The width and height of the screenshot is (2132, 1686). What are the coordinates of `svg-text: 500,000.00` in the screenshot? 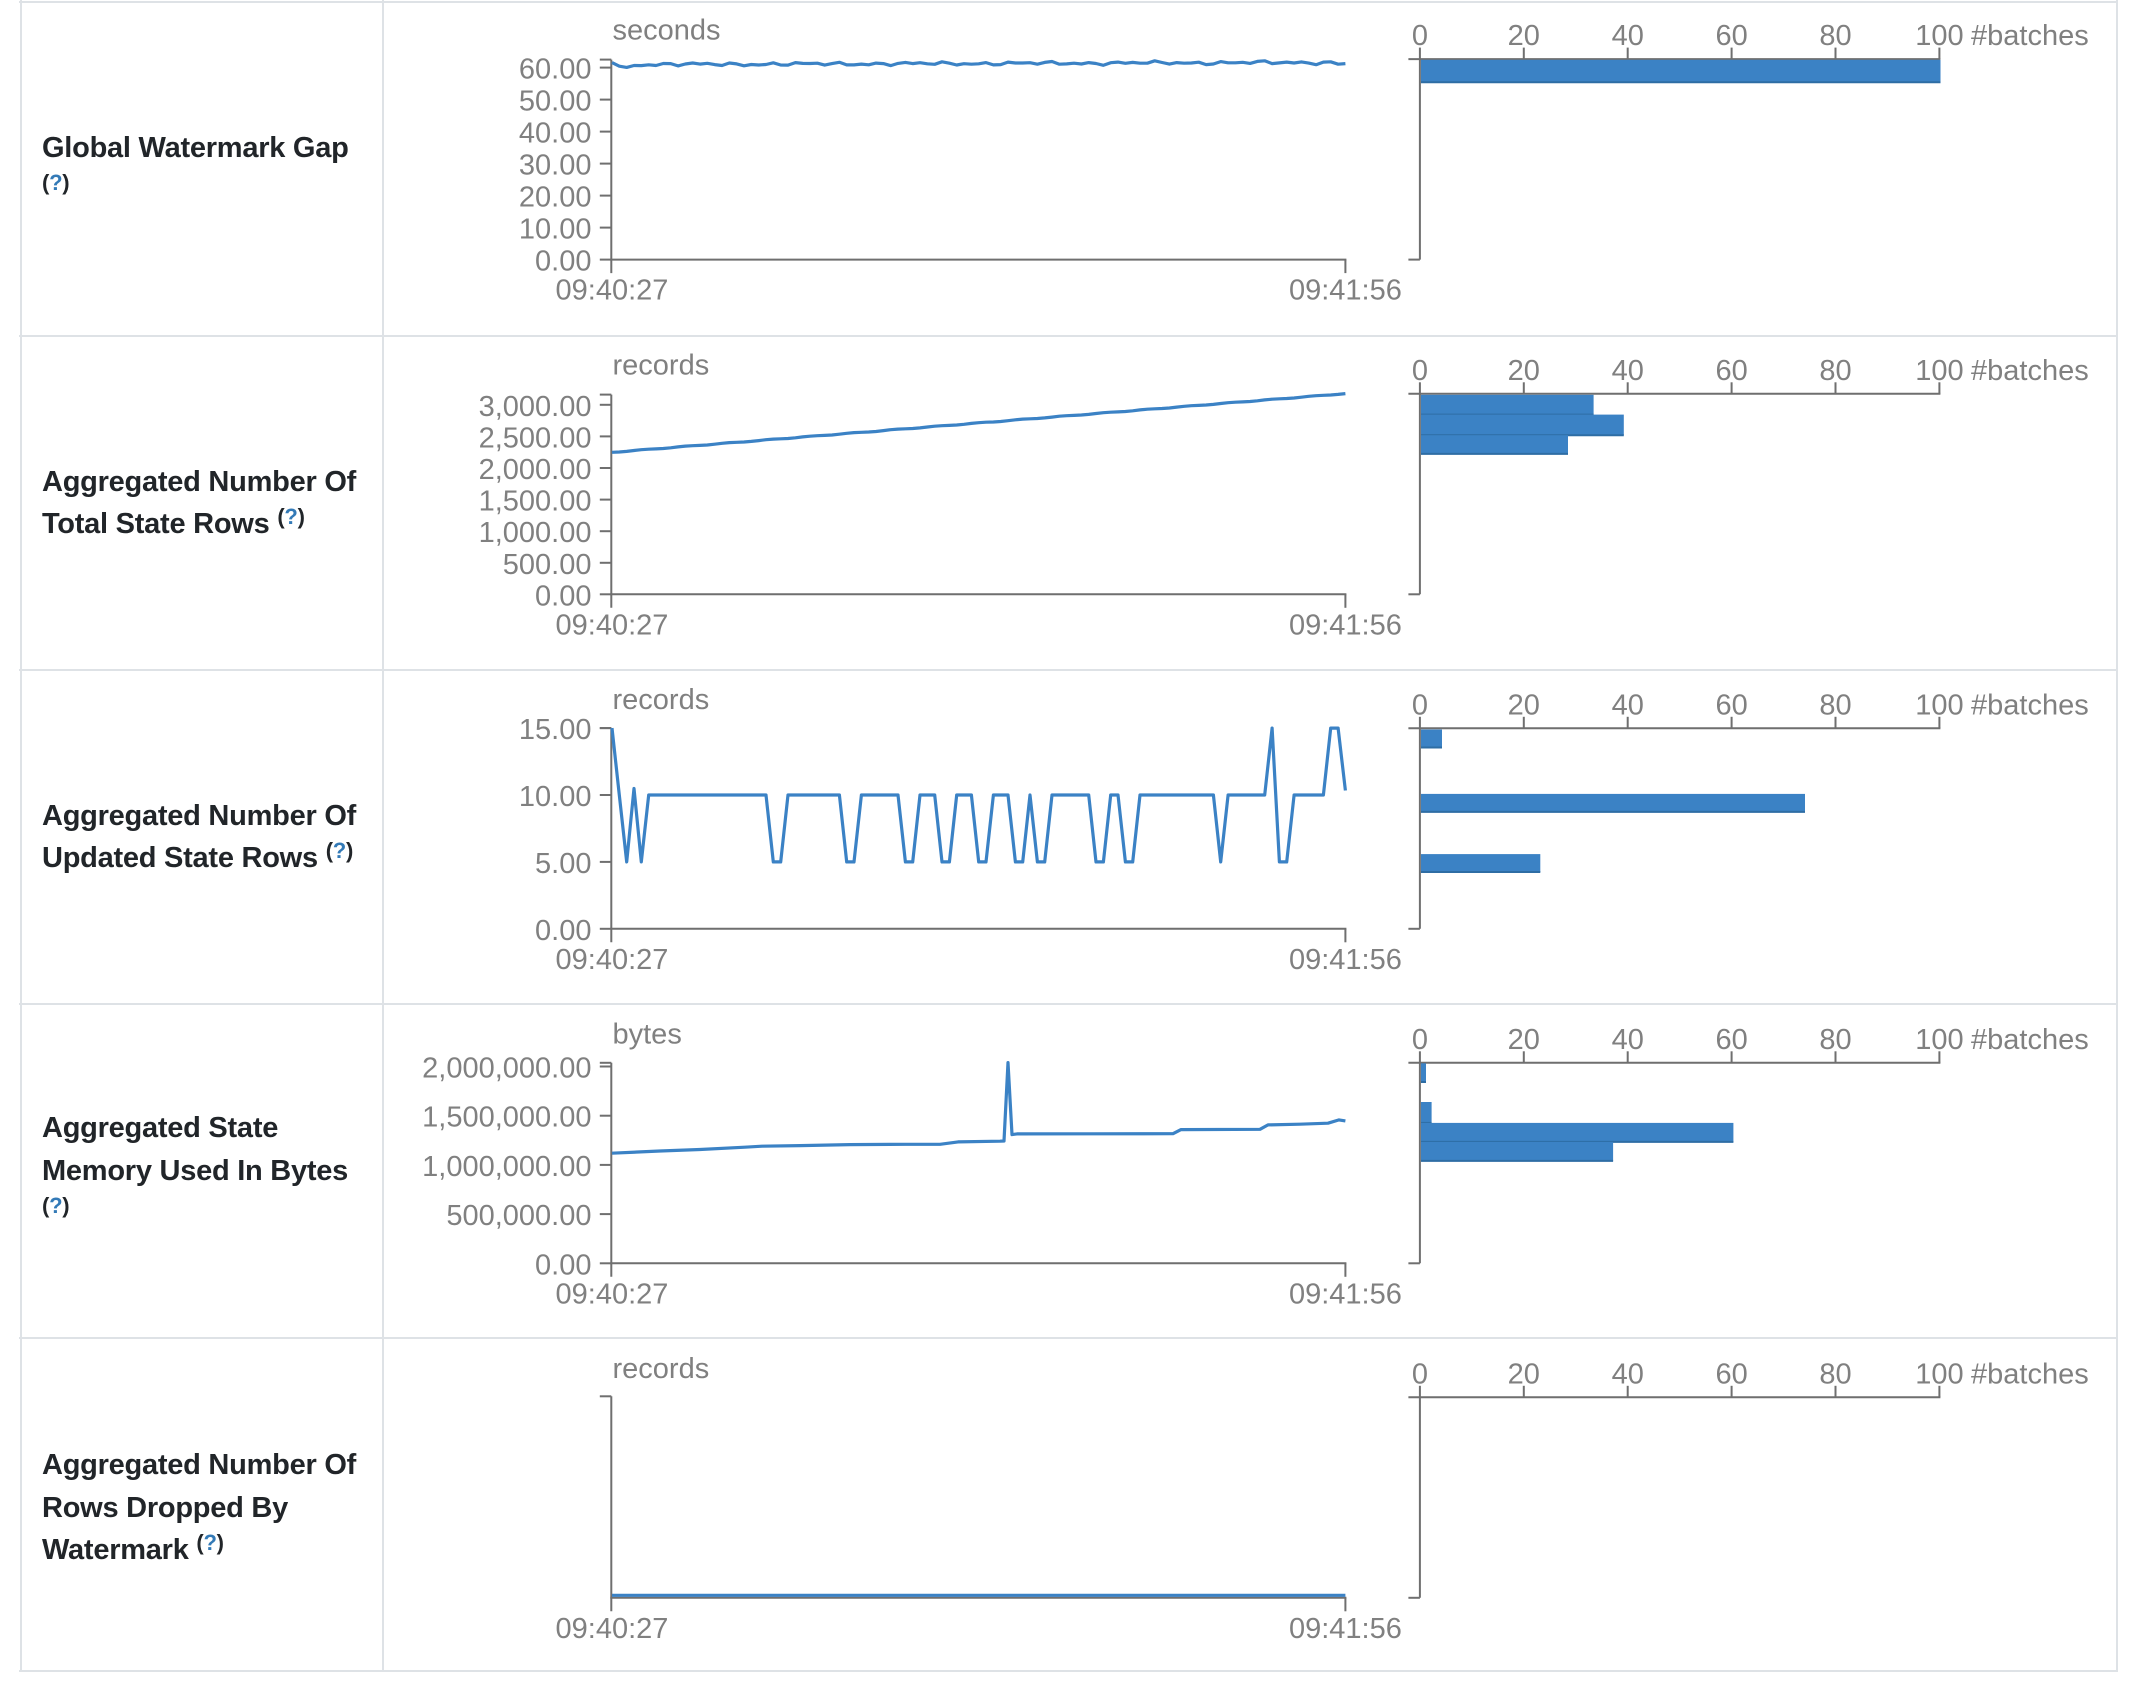 It's located at (518, 1216).